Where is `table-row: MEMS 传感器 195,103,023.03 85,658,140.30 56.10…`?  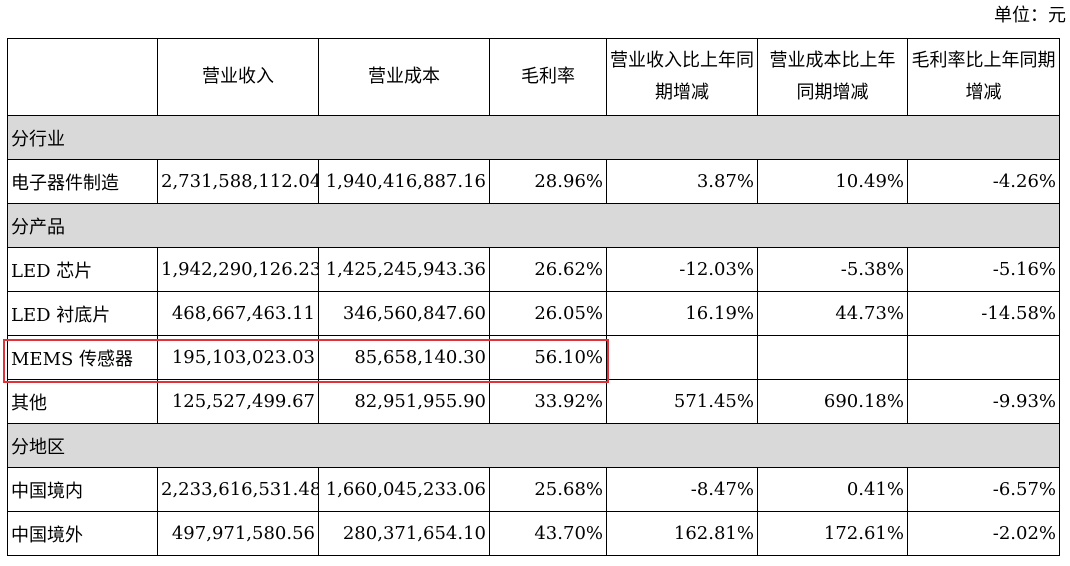 table-row: MEMS 传感器 195,103,023.03 85,658,140.30 56.10… is located at coordinates (533, 357).